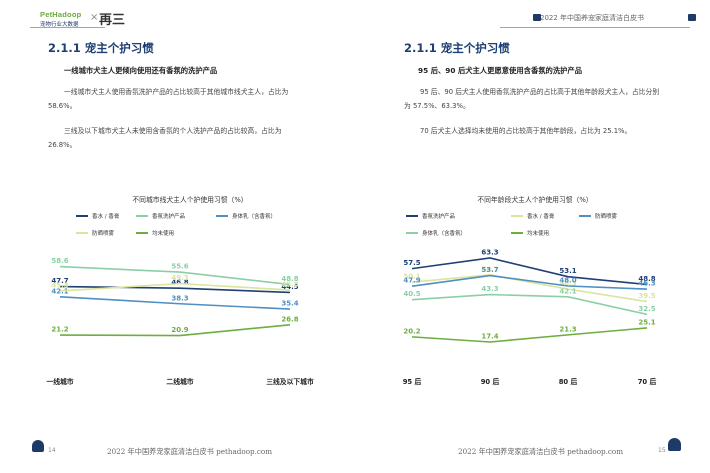  Describe the element at coordinates (444, 233) in the screenshot. I see `right-legend-label: 身体乳（含香氛）` at that location.